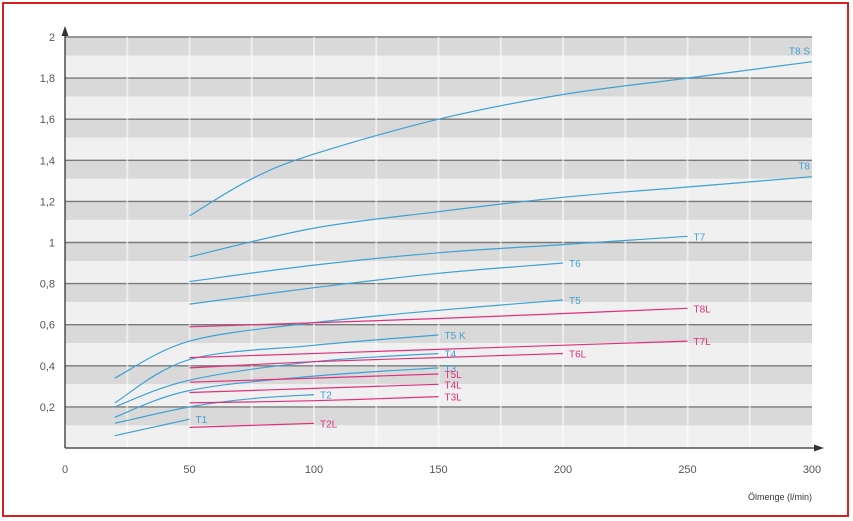 The image size is (853, 521). Describe the element at coordinates (454, 375) in the screenshot. I see `series-label: T5L` at that location.